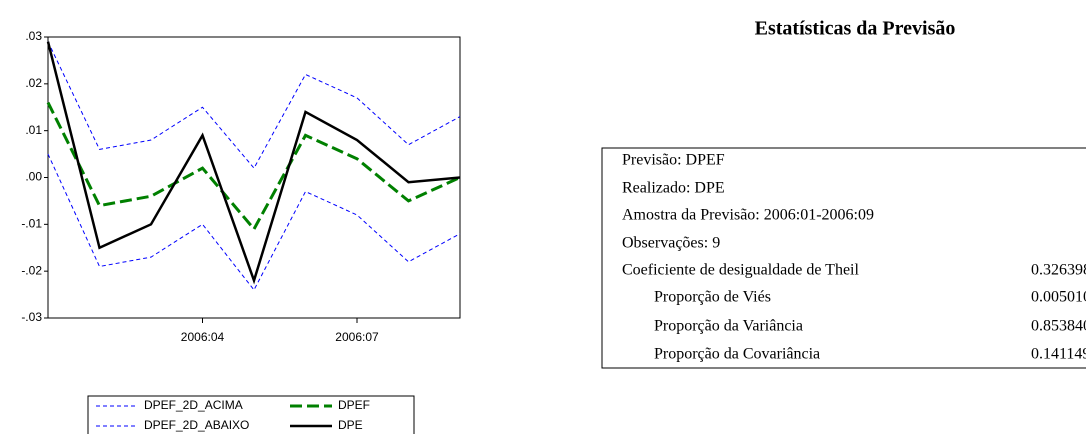  I want to click on stats-value: 0.853840, so click(1058, 326).